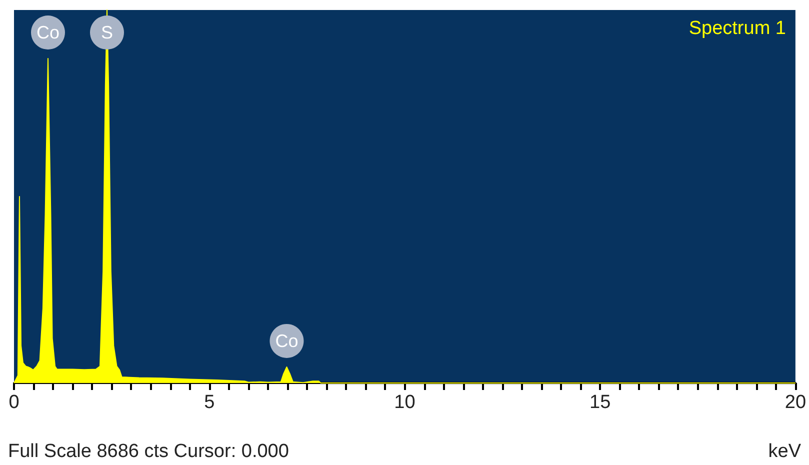 This screenshot has height=465, width=809. I want to click on x-tick-label: 5, so click(209, 402).